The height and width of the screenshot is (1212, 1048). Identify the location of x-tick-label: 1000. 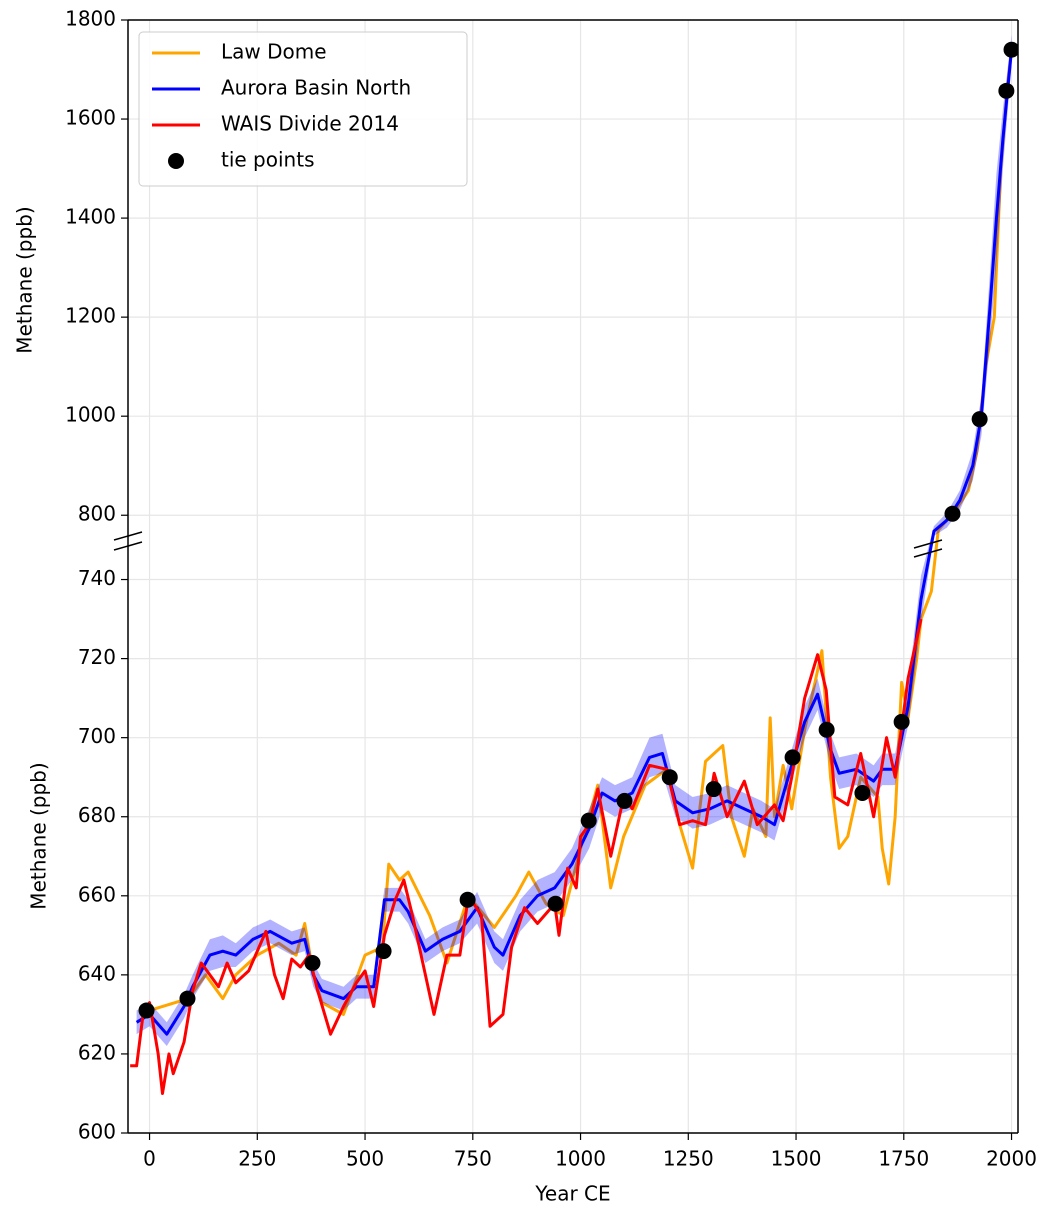
(580, 1159).